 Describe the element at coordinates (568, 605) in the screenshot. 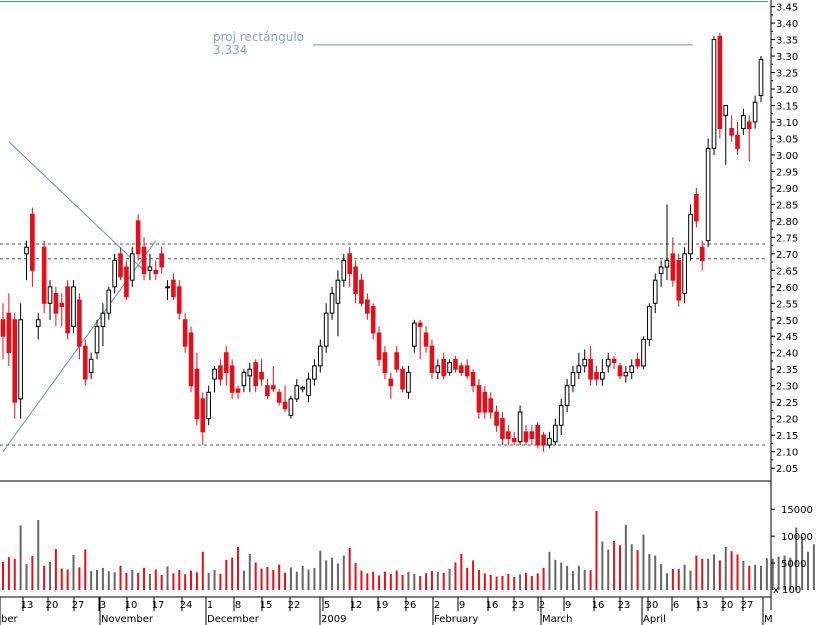

I see `day-label: 9` at that location.